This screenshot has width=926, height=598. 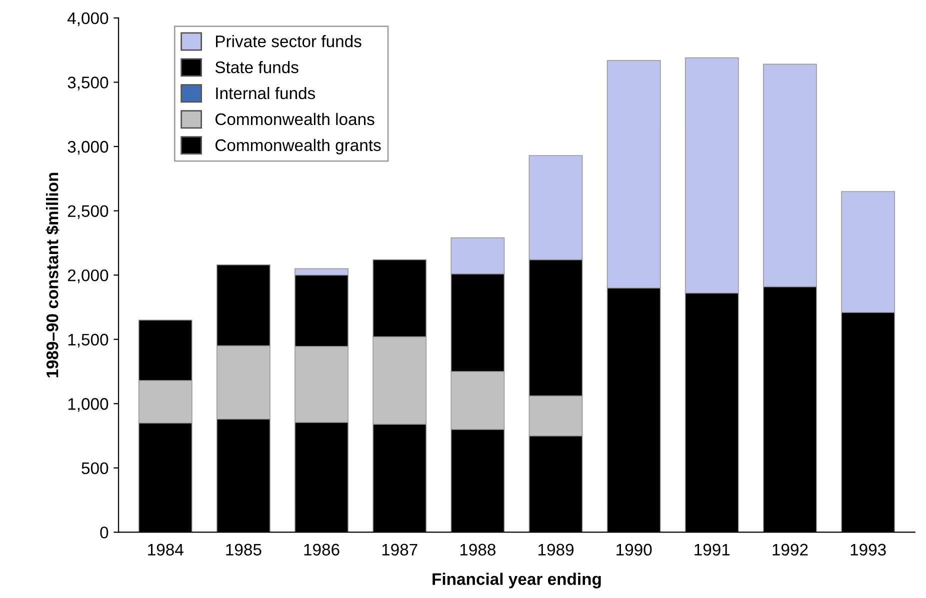 What do you see at coordinates (88, 405) in the screenshot?
I see `y-tick-label: 1,000` at bounding box center [88, 405].